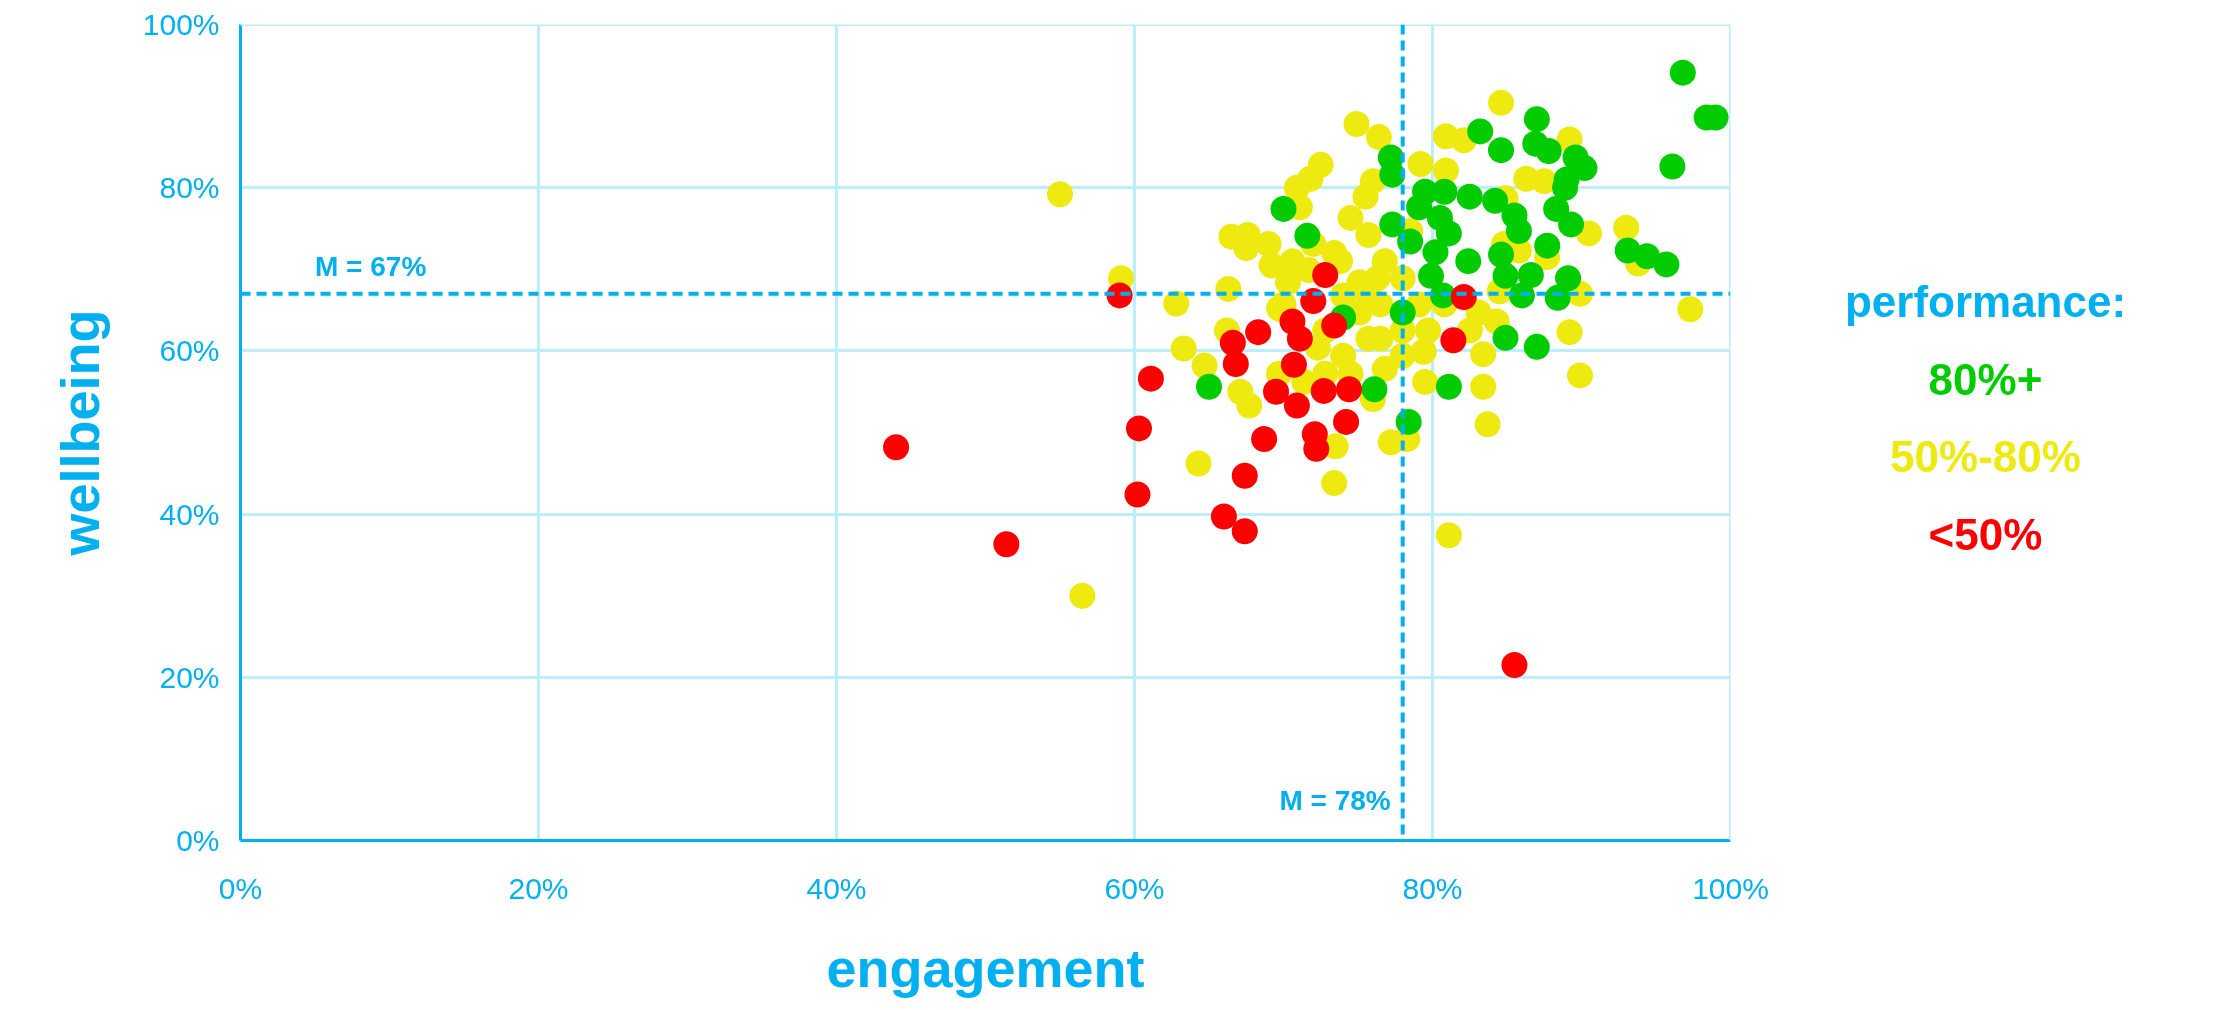  I want to click on y-tick-label: 100%, so click(181, 24).